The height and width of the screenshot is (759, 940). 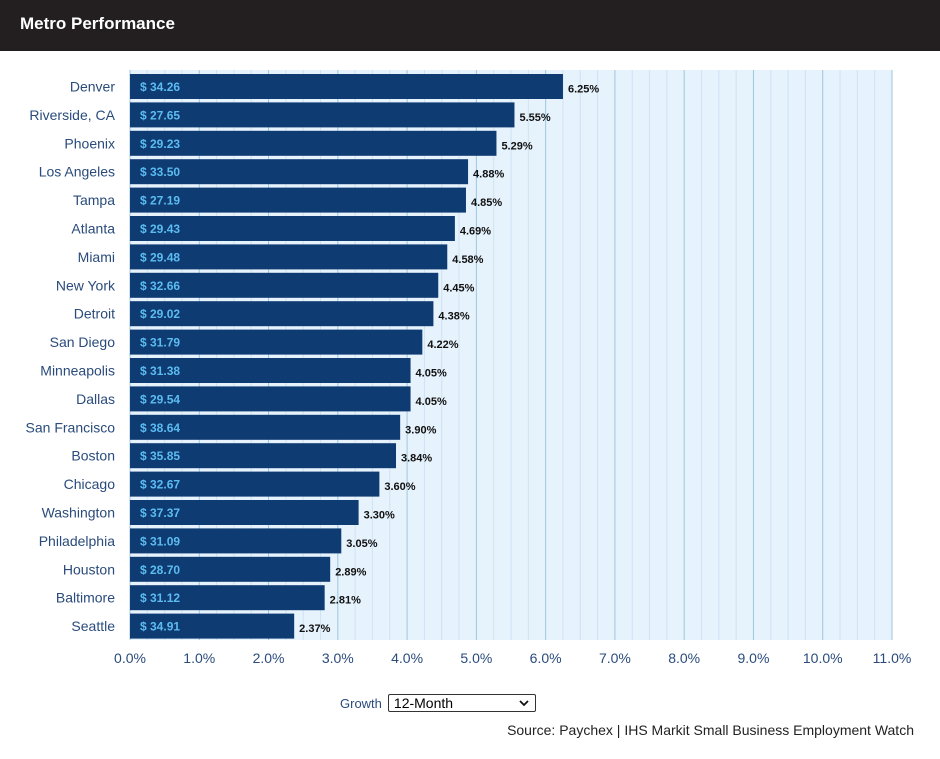 What do you see at coordinates (93, 626) in the screenshot?
I see `category-label: Seattle` at bounding box center [93, 626].